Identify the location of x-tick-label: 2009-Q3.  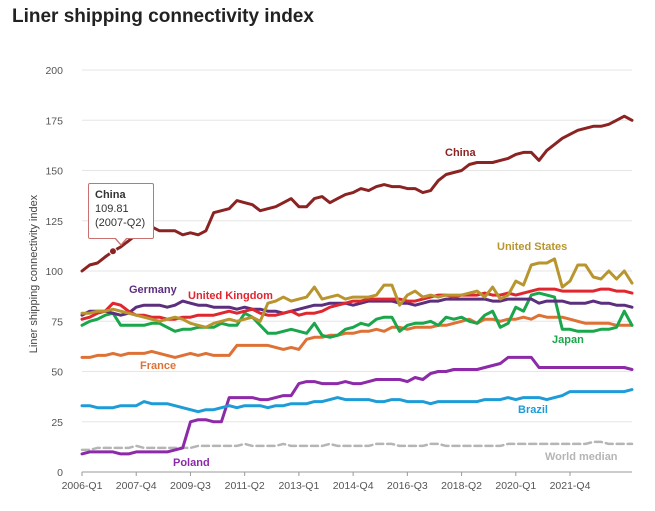
(190, 486).